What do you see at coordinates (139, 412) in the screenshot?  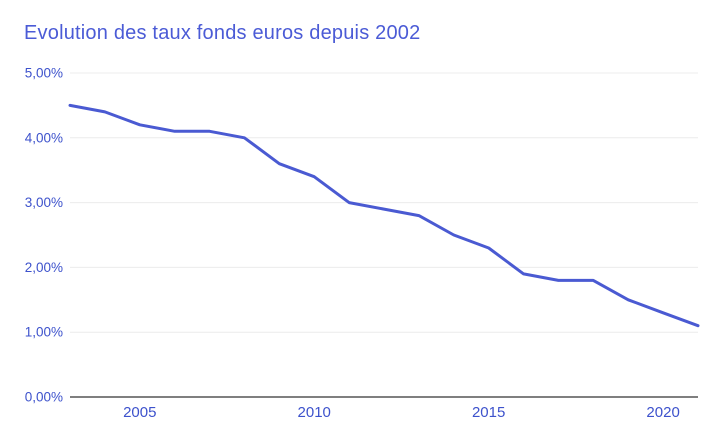 I see `x-axis-tick-label: 2005` at bounding box center [139, 412].